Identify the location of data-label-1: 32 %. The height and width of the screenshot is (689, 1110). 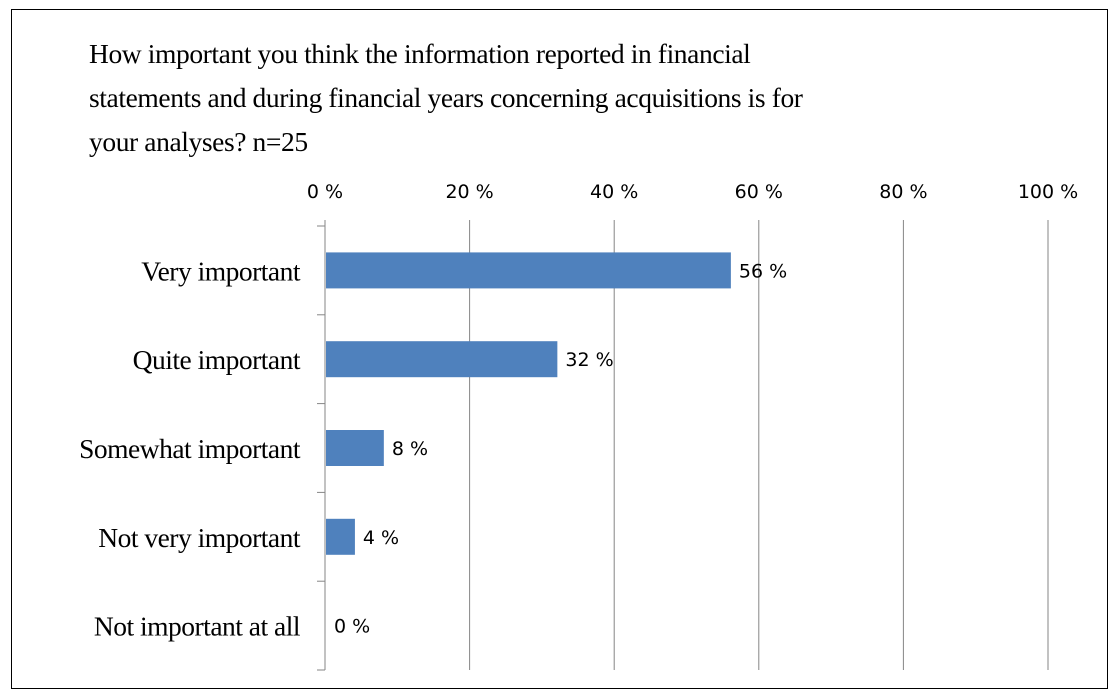
(589, 360).